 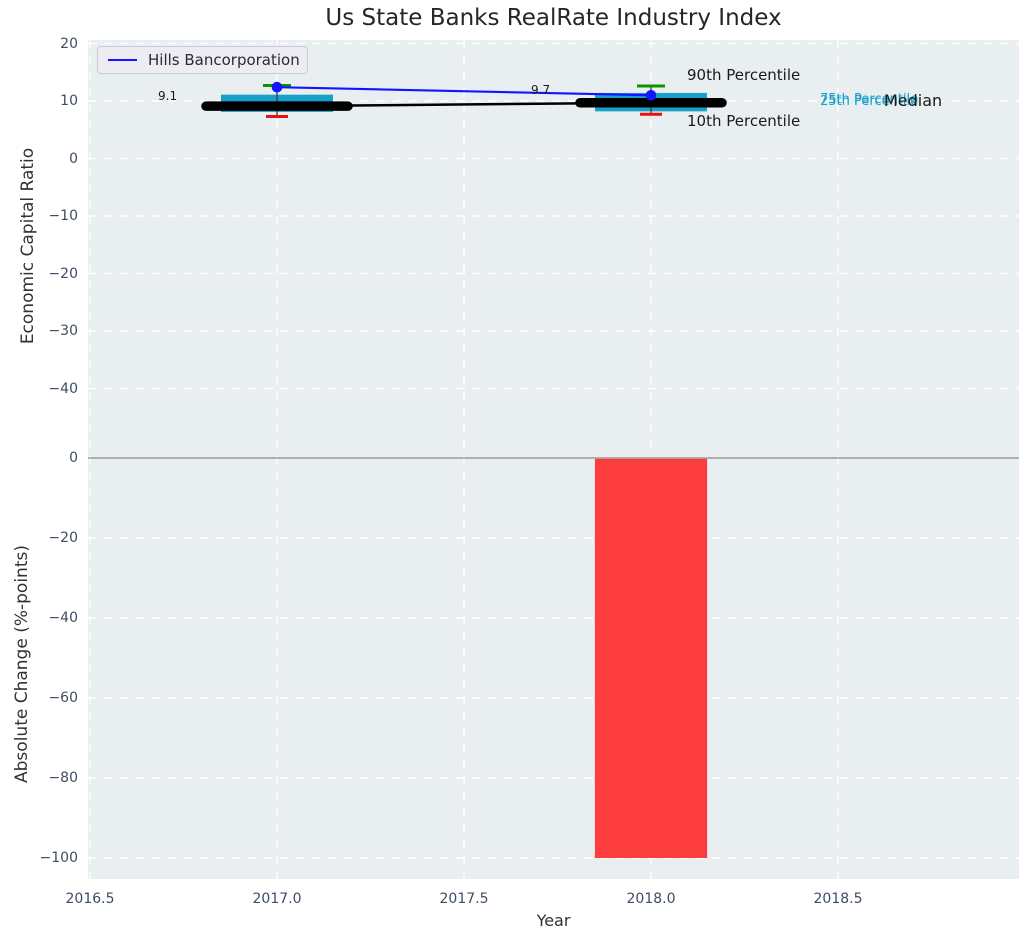 What do you see at coordinates (63, 538) in the screenshot?
I see `bottom-y-tick-label: −20` at bounding box center [63, 538].